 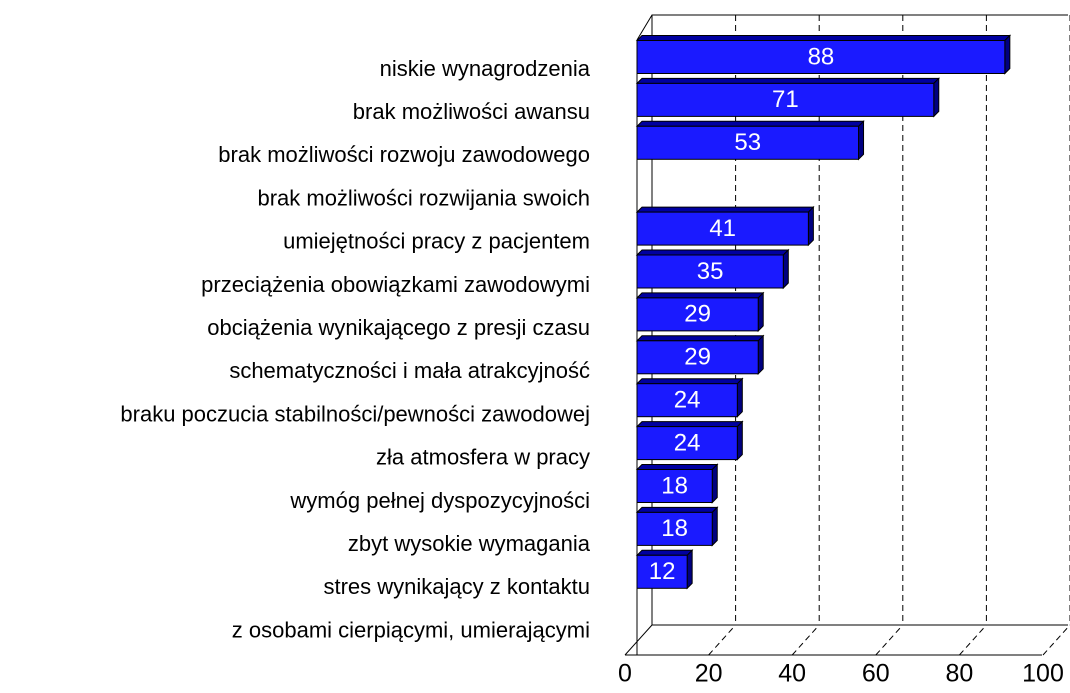 What do you see at coordinates (436, 241) in the screenshot?
I see `category-label: umiejętności pracy z pacjentem` at bounding box center [436, 241].